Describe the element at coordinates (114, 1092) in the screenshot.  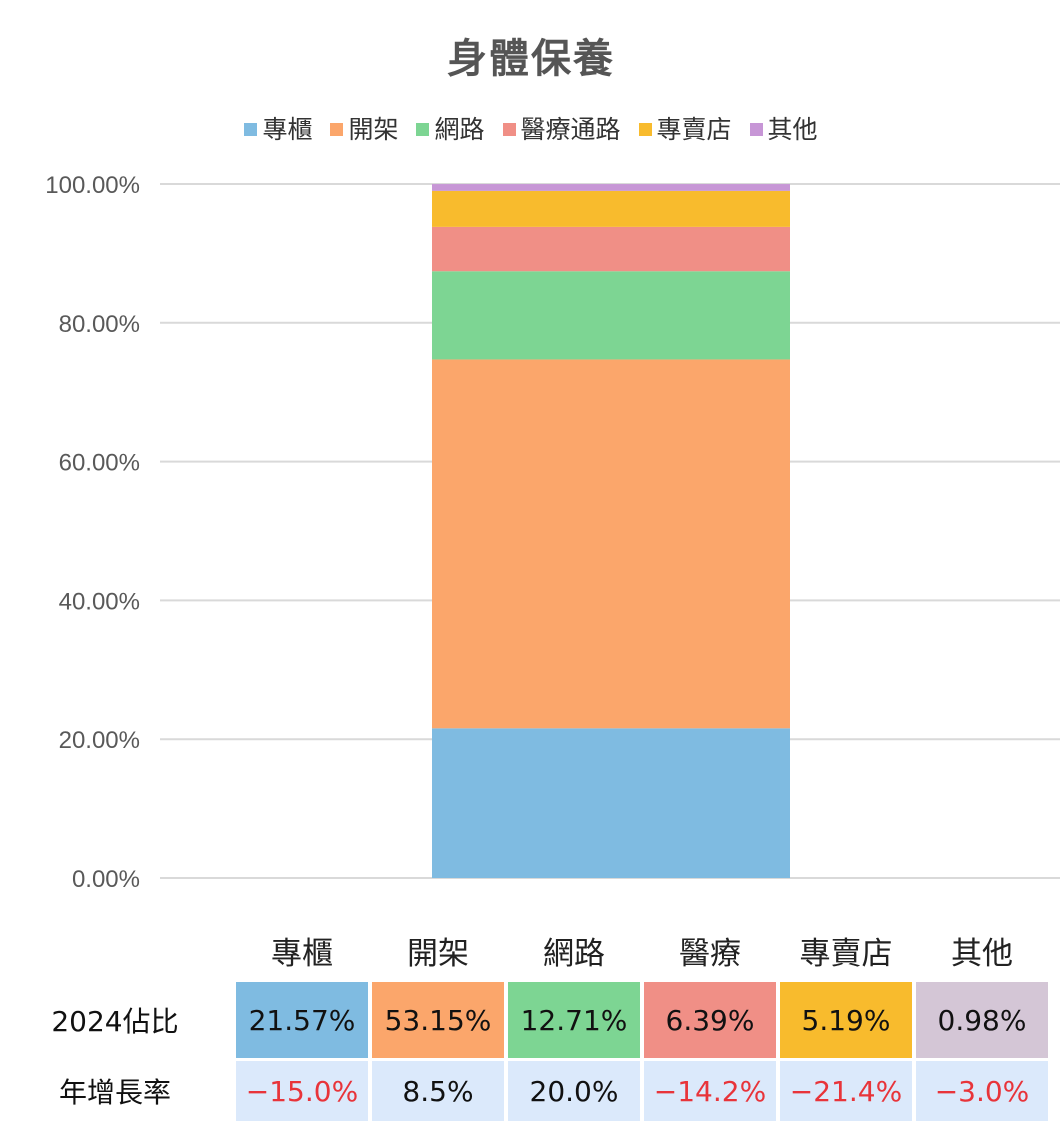
I see `growth-row-label: 年增長率` at that location.